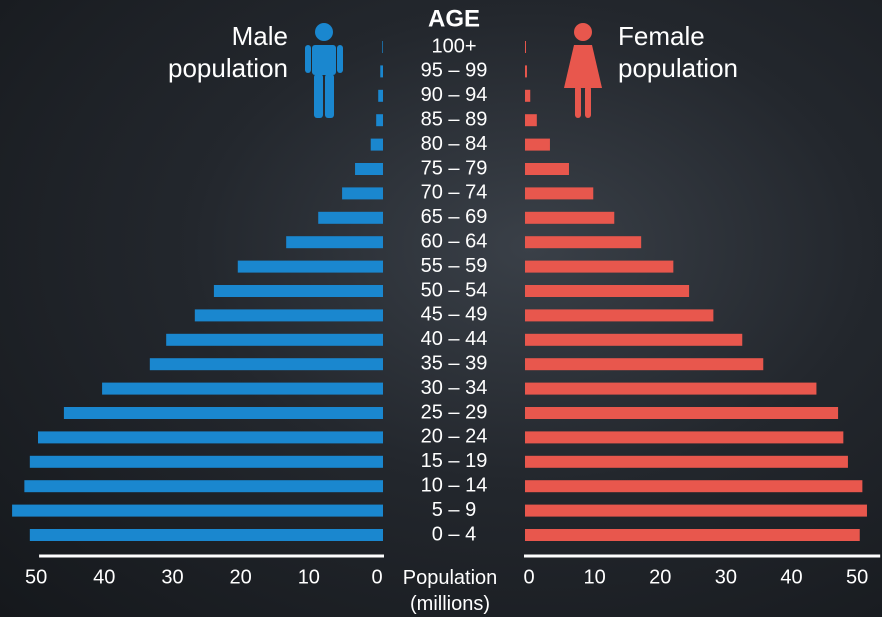 The image size is (882, 617). I want to click on age-label: 30 – 34, so click(454, 388).